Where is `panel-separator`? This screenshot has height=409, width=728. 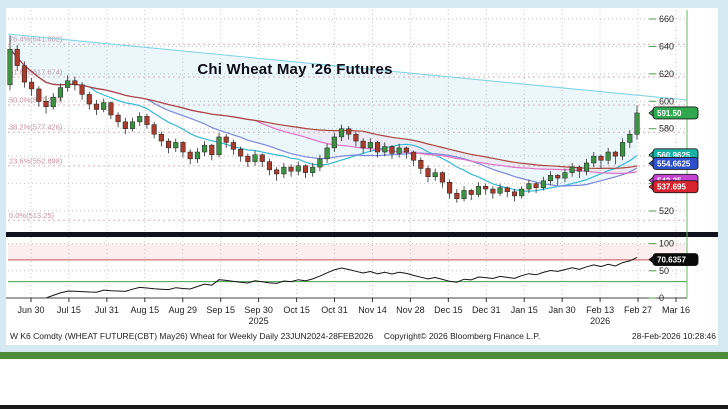 panel-separator is located at coordinates (362, 234).